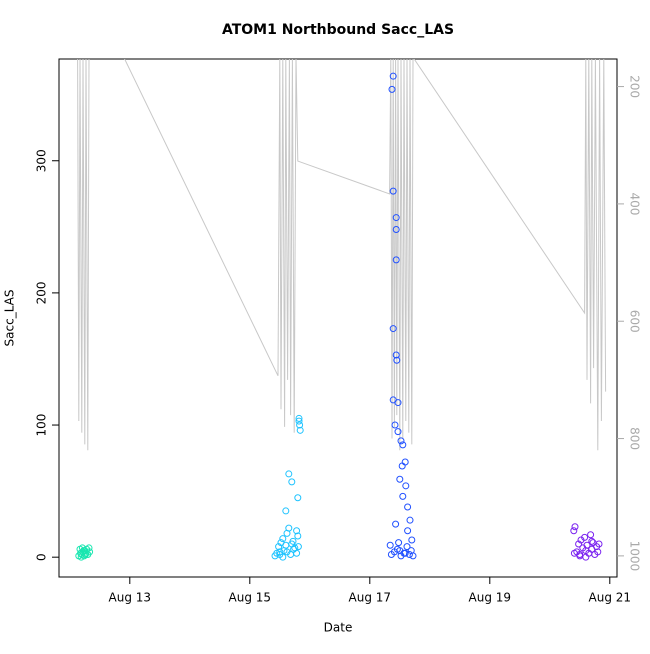 The image size is (650, 654). What do you see at coordinates (610, 598) in the screenshot?
I see `x-tick-label: Aug 21` at bounding box center [610, 598].